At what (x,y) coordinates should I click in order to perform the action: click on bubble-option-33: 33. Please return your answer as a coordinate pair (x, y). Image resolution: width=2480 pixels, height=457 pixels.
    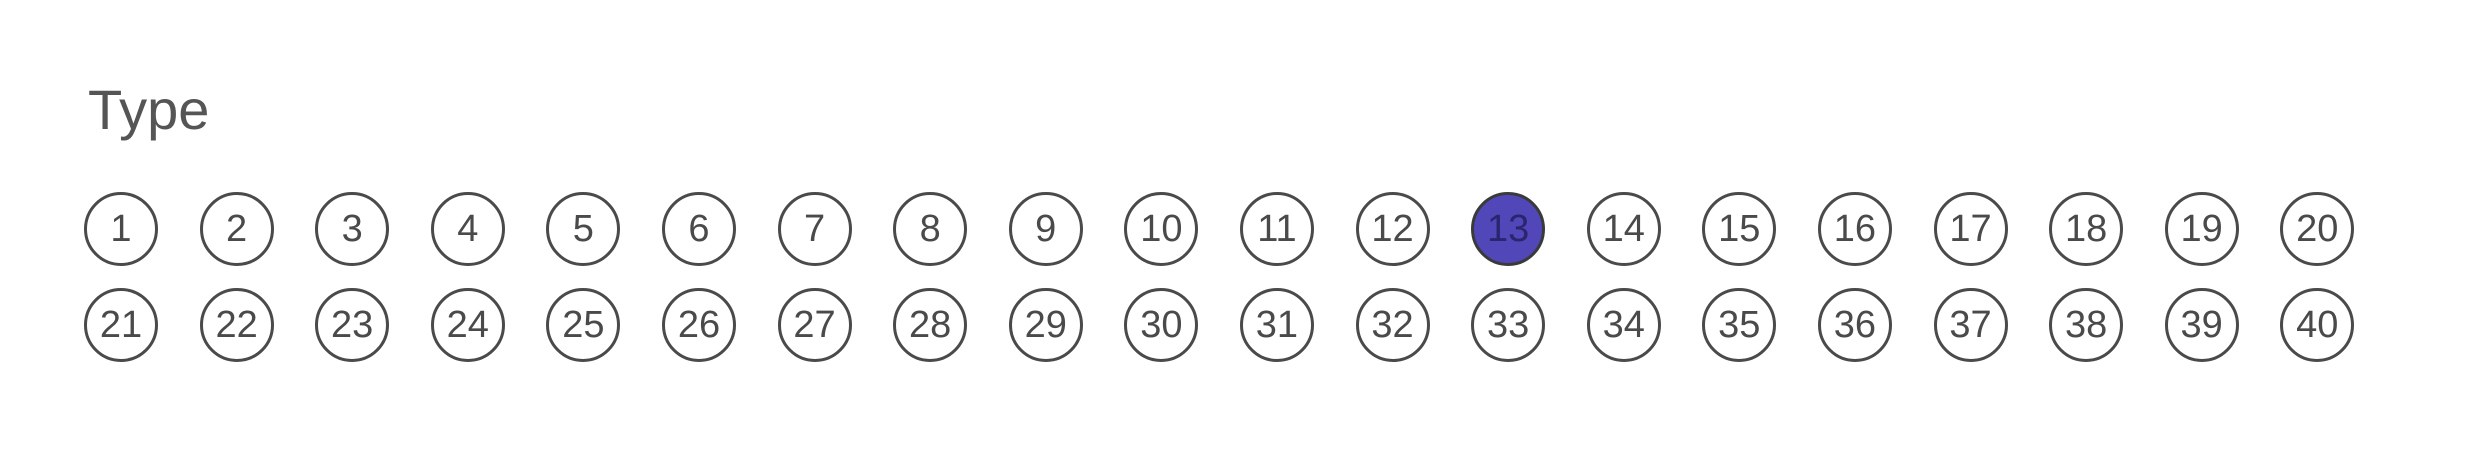
    Looking at the image, I should click on (1508, 325).